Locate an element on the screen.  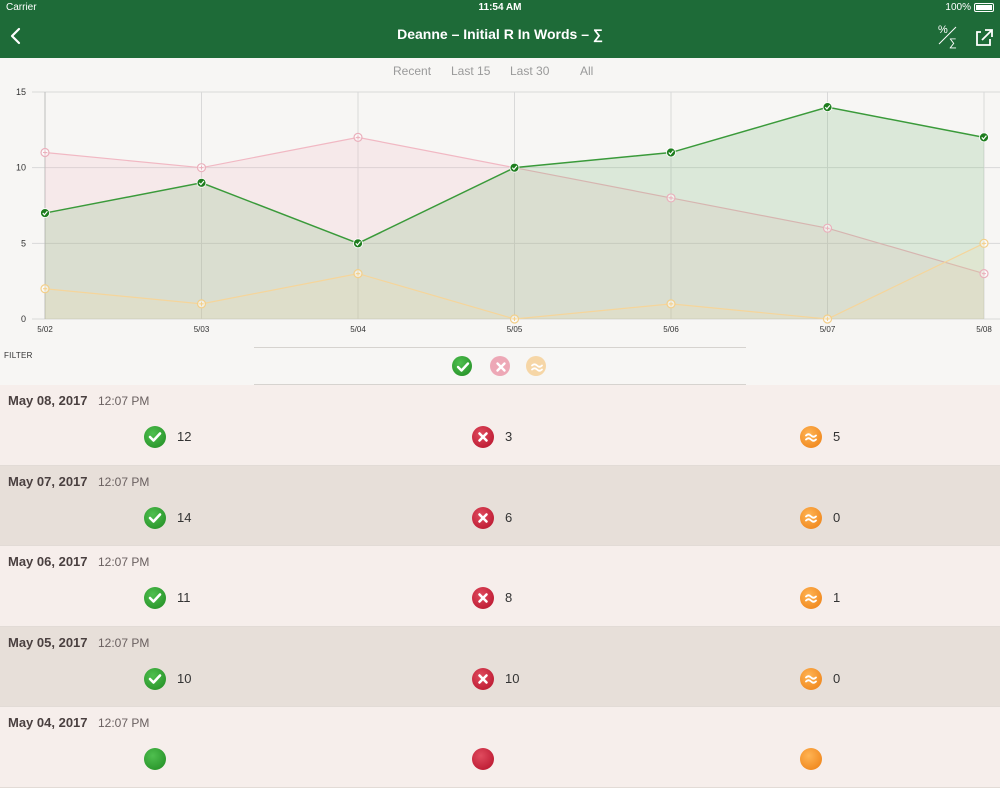
session-row: May 06, 2017 12:07 PM 11 8 1 is located at coordinates (500, 586).